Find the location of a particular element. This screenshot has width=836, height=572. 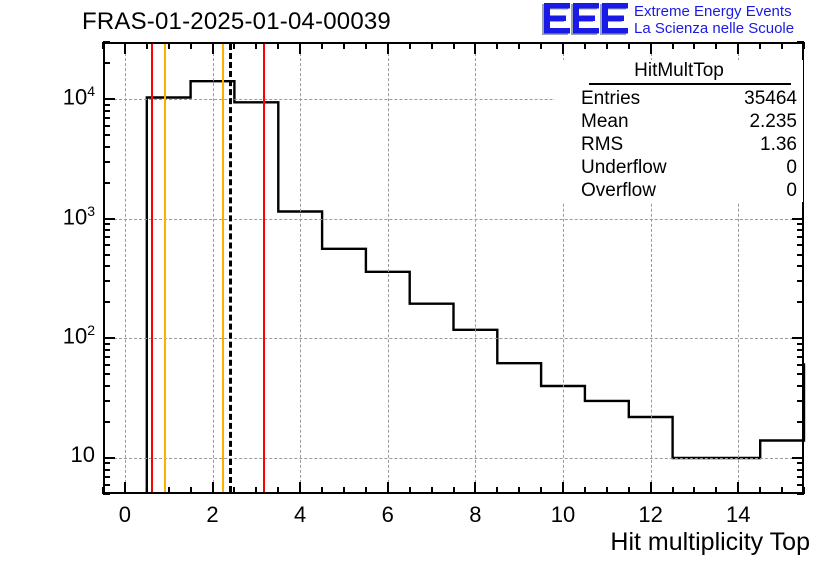

stats-row-key: Overflow is located at coordinates (618, 190).